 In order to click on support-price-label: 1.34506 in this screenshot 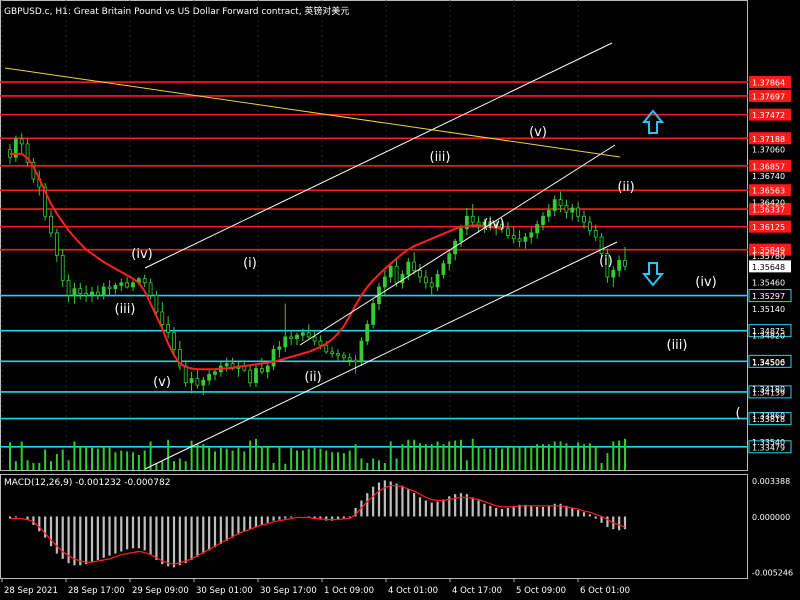, I will do `click(768, 362)`.